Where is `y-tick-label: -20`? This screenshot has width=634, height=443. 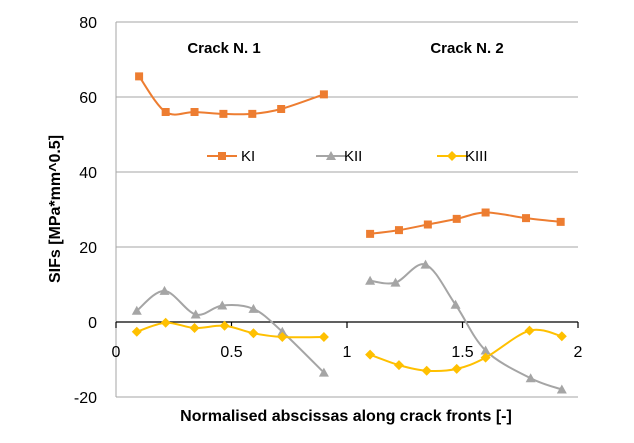
y-tick-label: -20 is located at coordinates (85, 398).